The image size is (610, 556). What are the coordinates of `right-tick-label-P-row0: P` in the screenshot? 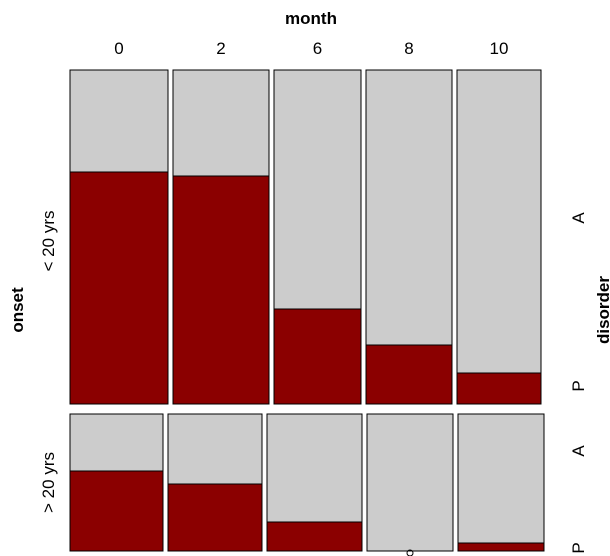 It's located at (578, 385).